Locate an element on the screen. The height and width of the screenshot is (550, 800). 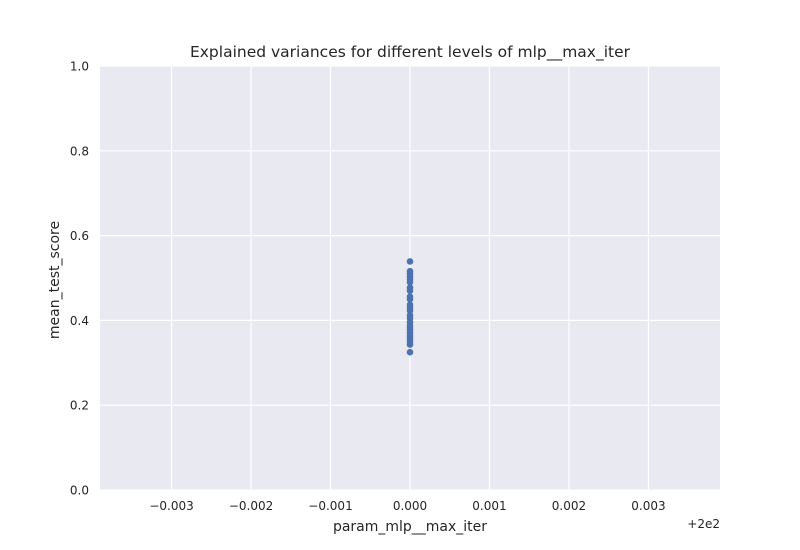
y-tick-label: 0.8 is located at coordinates (79, 151).